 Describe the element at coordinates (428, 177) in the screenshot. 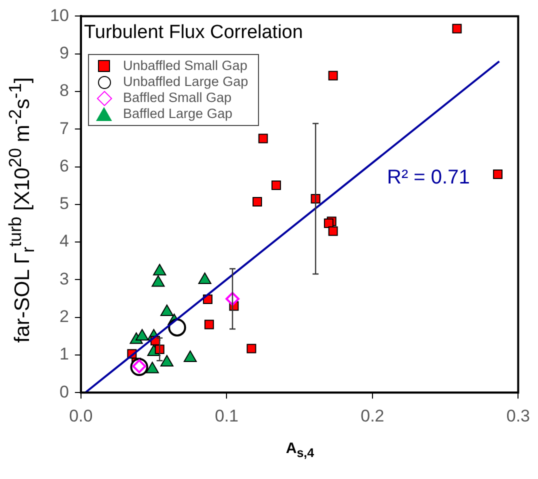

I see `annotation: R² = 0.71` at that location.